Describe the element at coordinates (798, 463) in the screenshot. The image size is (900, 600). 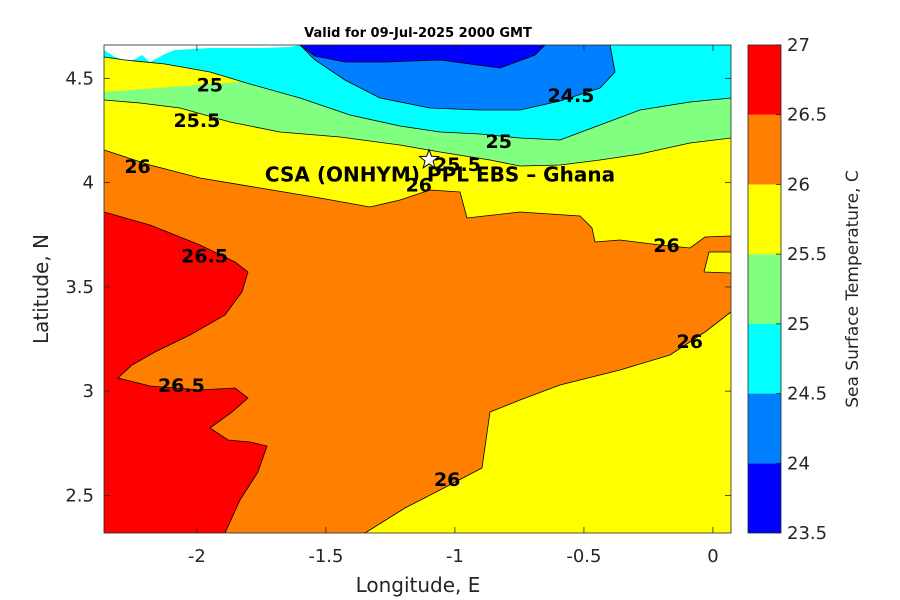
I see `colorbar-tick-label: 24` at that location.